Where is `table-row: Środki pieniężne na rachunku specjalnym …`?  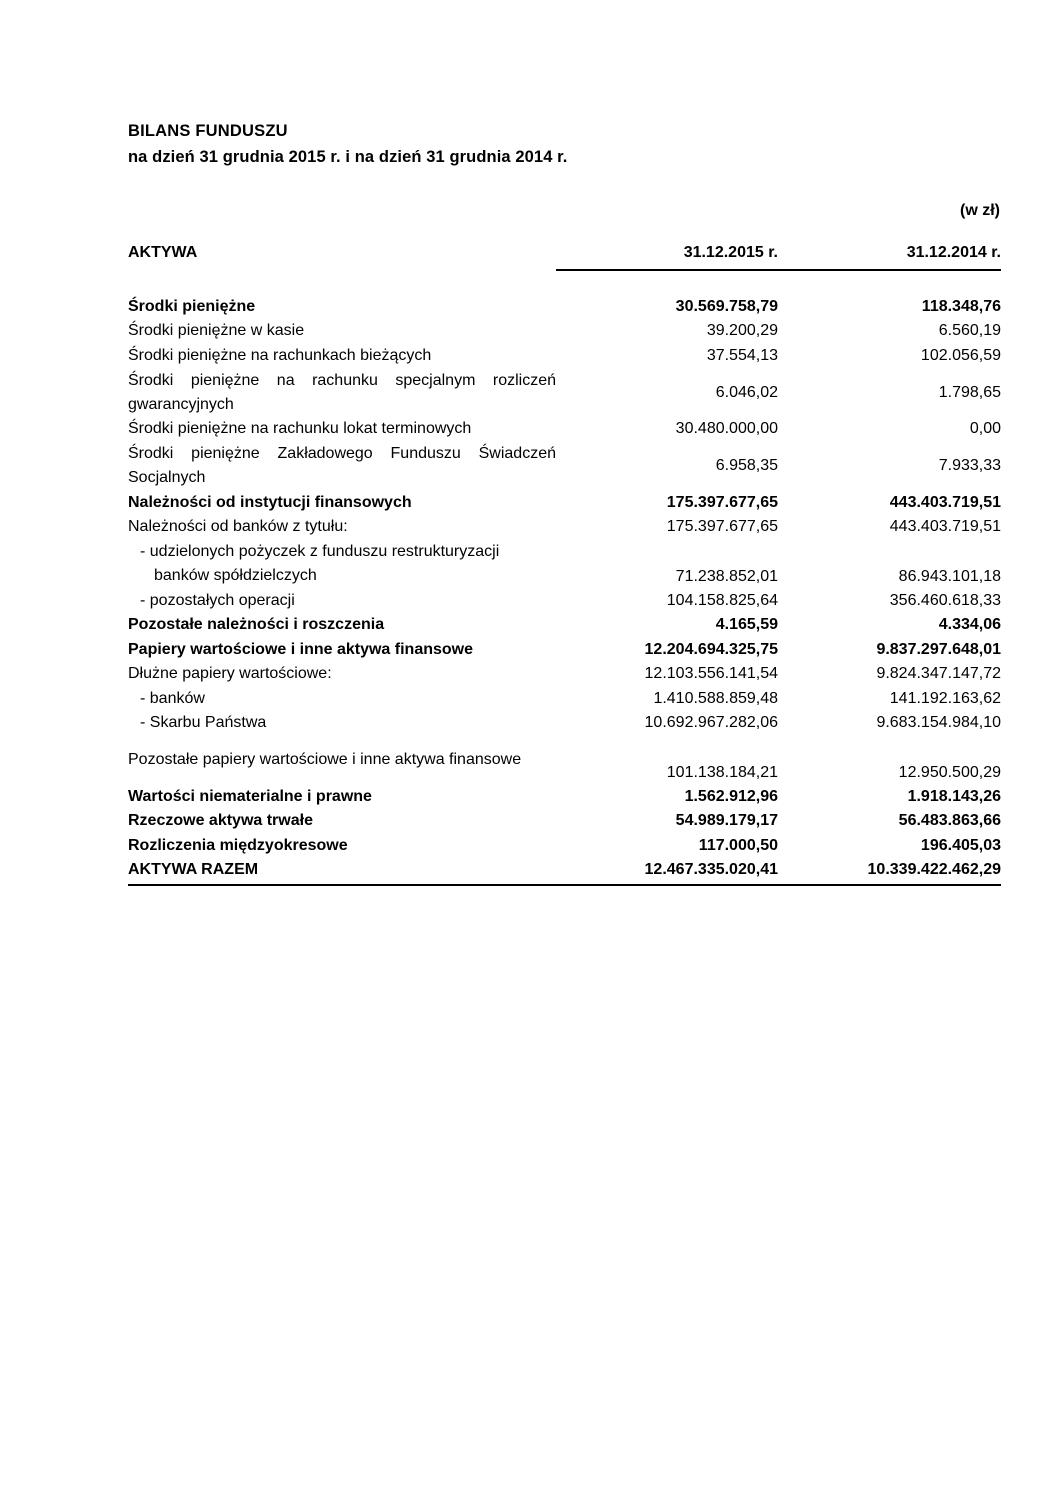 table-row: Środki pieniężne na rachunku specjalnym … is located at coordinates (564, 392).